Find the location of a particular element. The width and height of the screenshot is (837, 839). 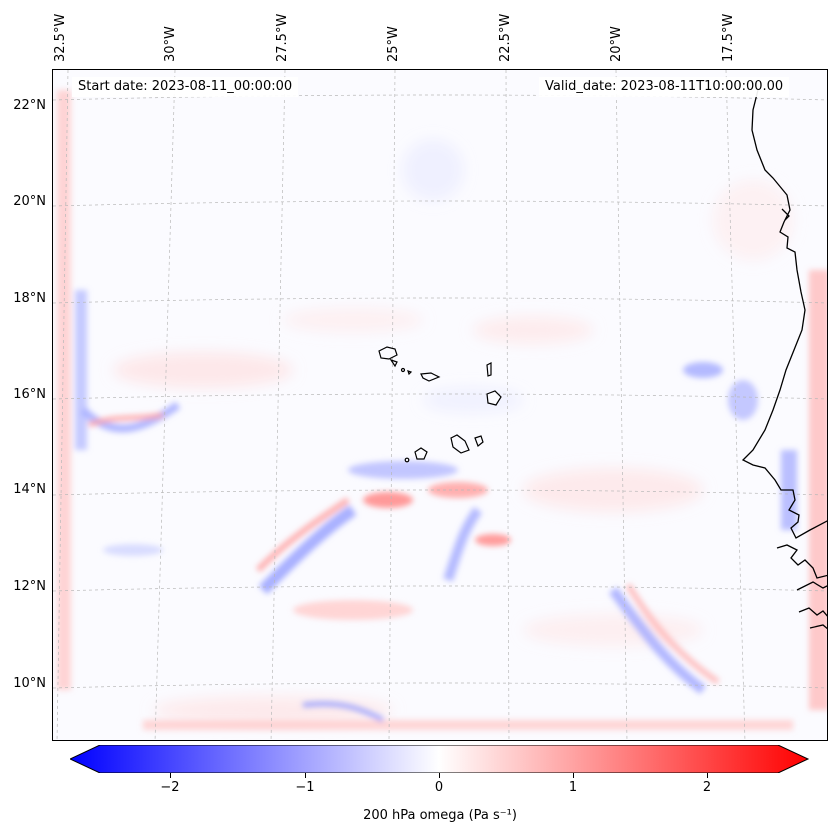

colorbar-tick-minus-2: −2 is located at coordinates (170, 787).